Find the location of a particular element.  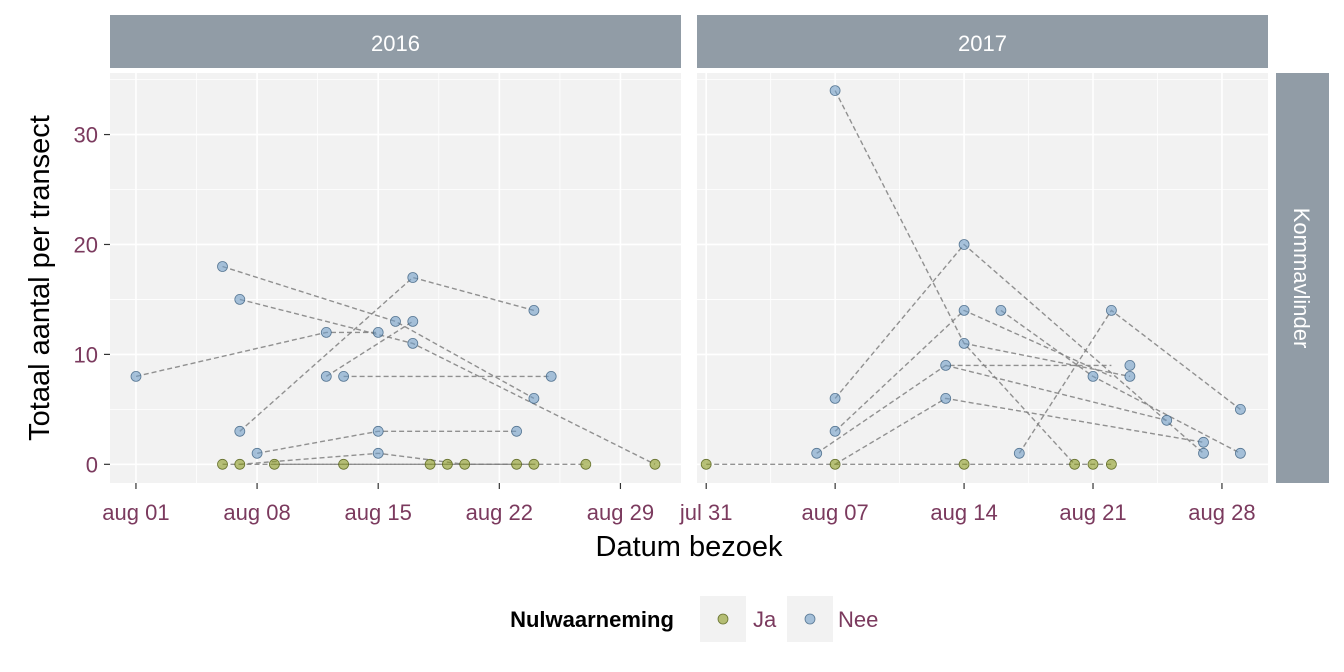

y-tick-label: 30 is located at coordinates (86, 135).